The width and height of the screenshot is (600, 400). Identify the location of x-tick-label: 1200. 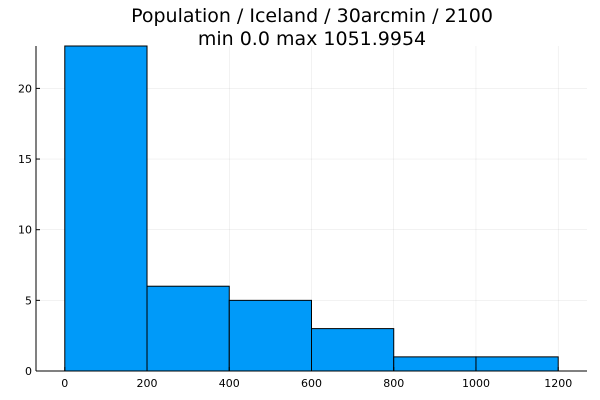
(558, 383).